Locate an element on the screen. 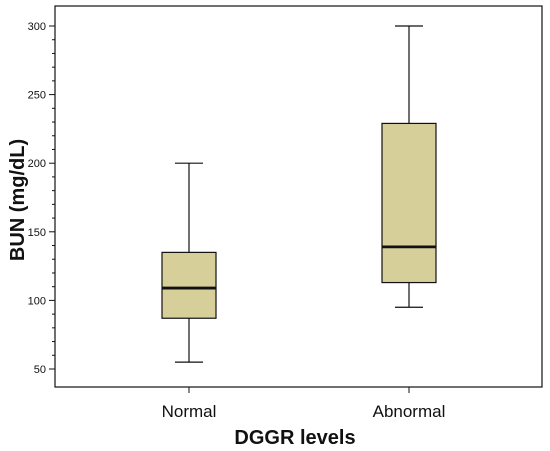 The image size is (550, 451). y-tick-label: 200 is located at coordinates (37, 164).